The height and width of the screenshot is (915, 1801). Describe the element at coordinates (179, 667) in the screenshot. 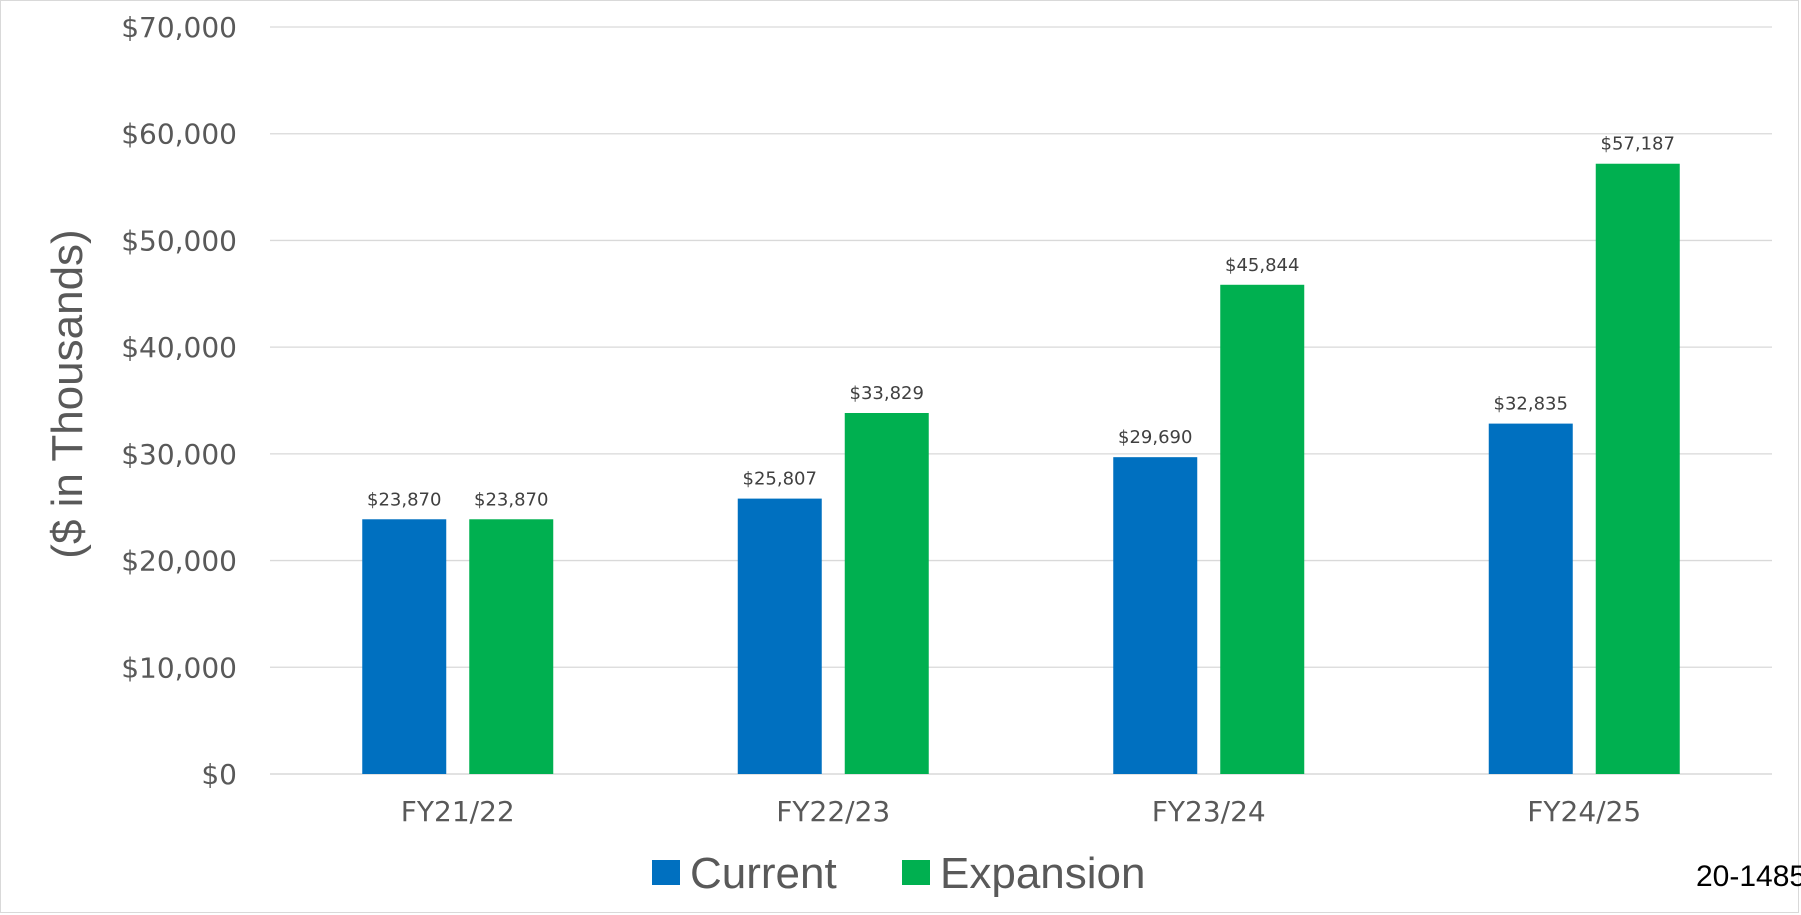

I see `y-tick-label: $10,000` at that location.